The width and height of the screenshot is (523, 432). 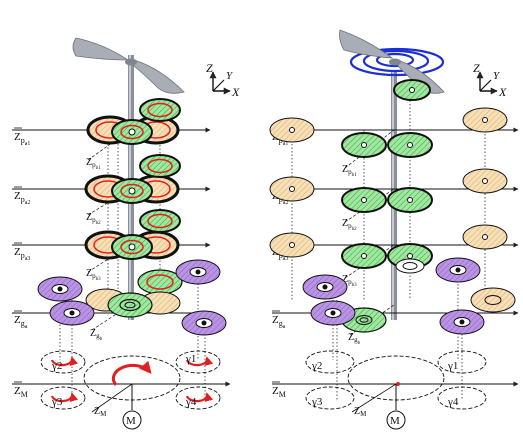 What do you see at coordinates (349, 281) in the screenshot?
I see `svg-text: Zpb3` at bounding box center [349, 281].